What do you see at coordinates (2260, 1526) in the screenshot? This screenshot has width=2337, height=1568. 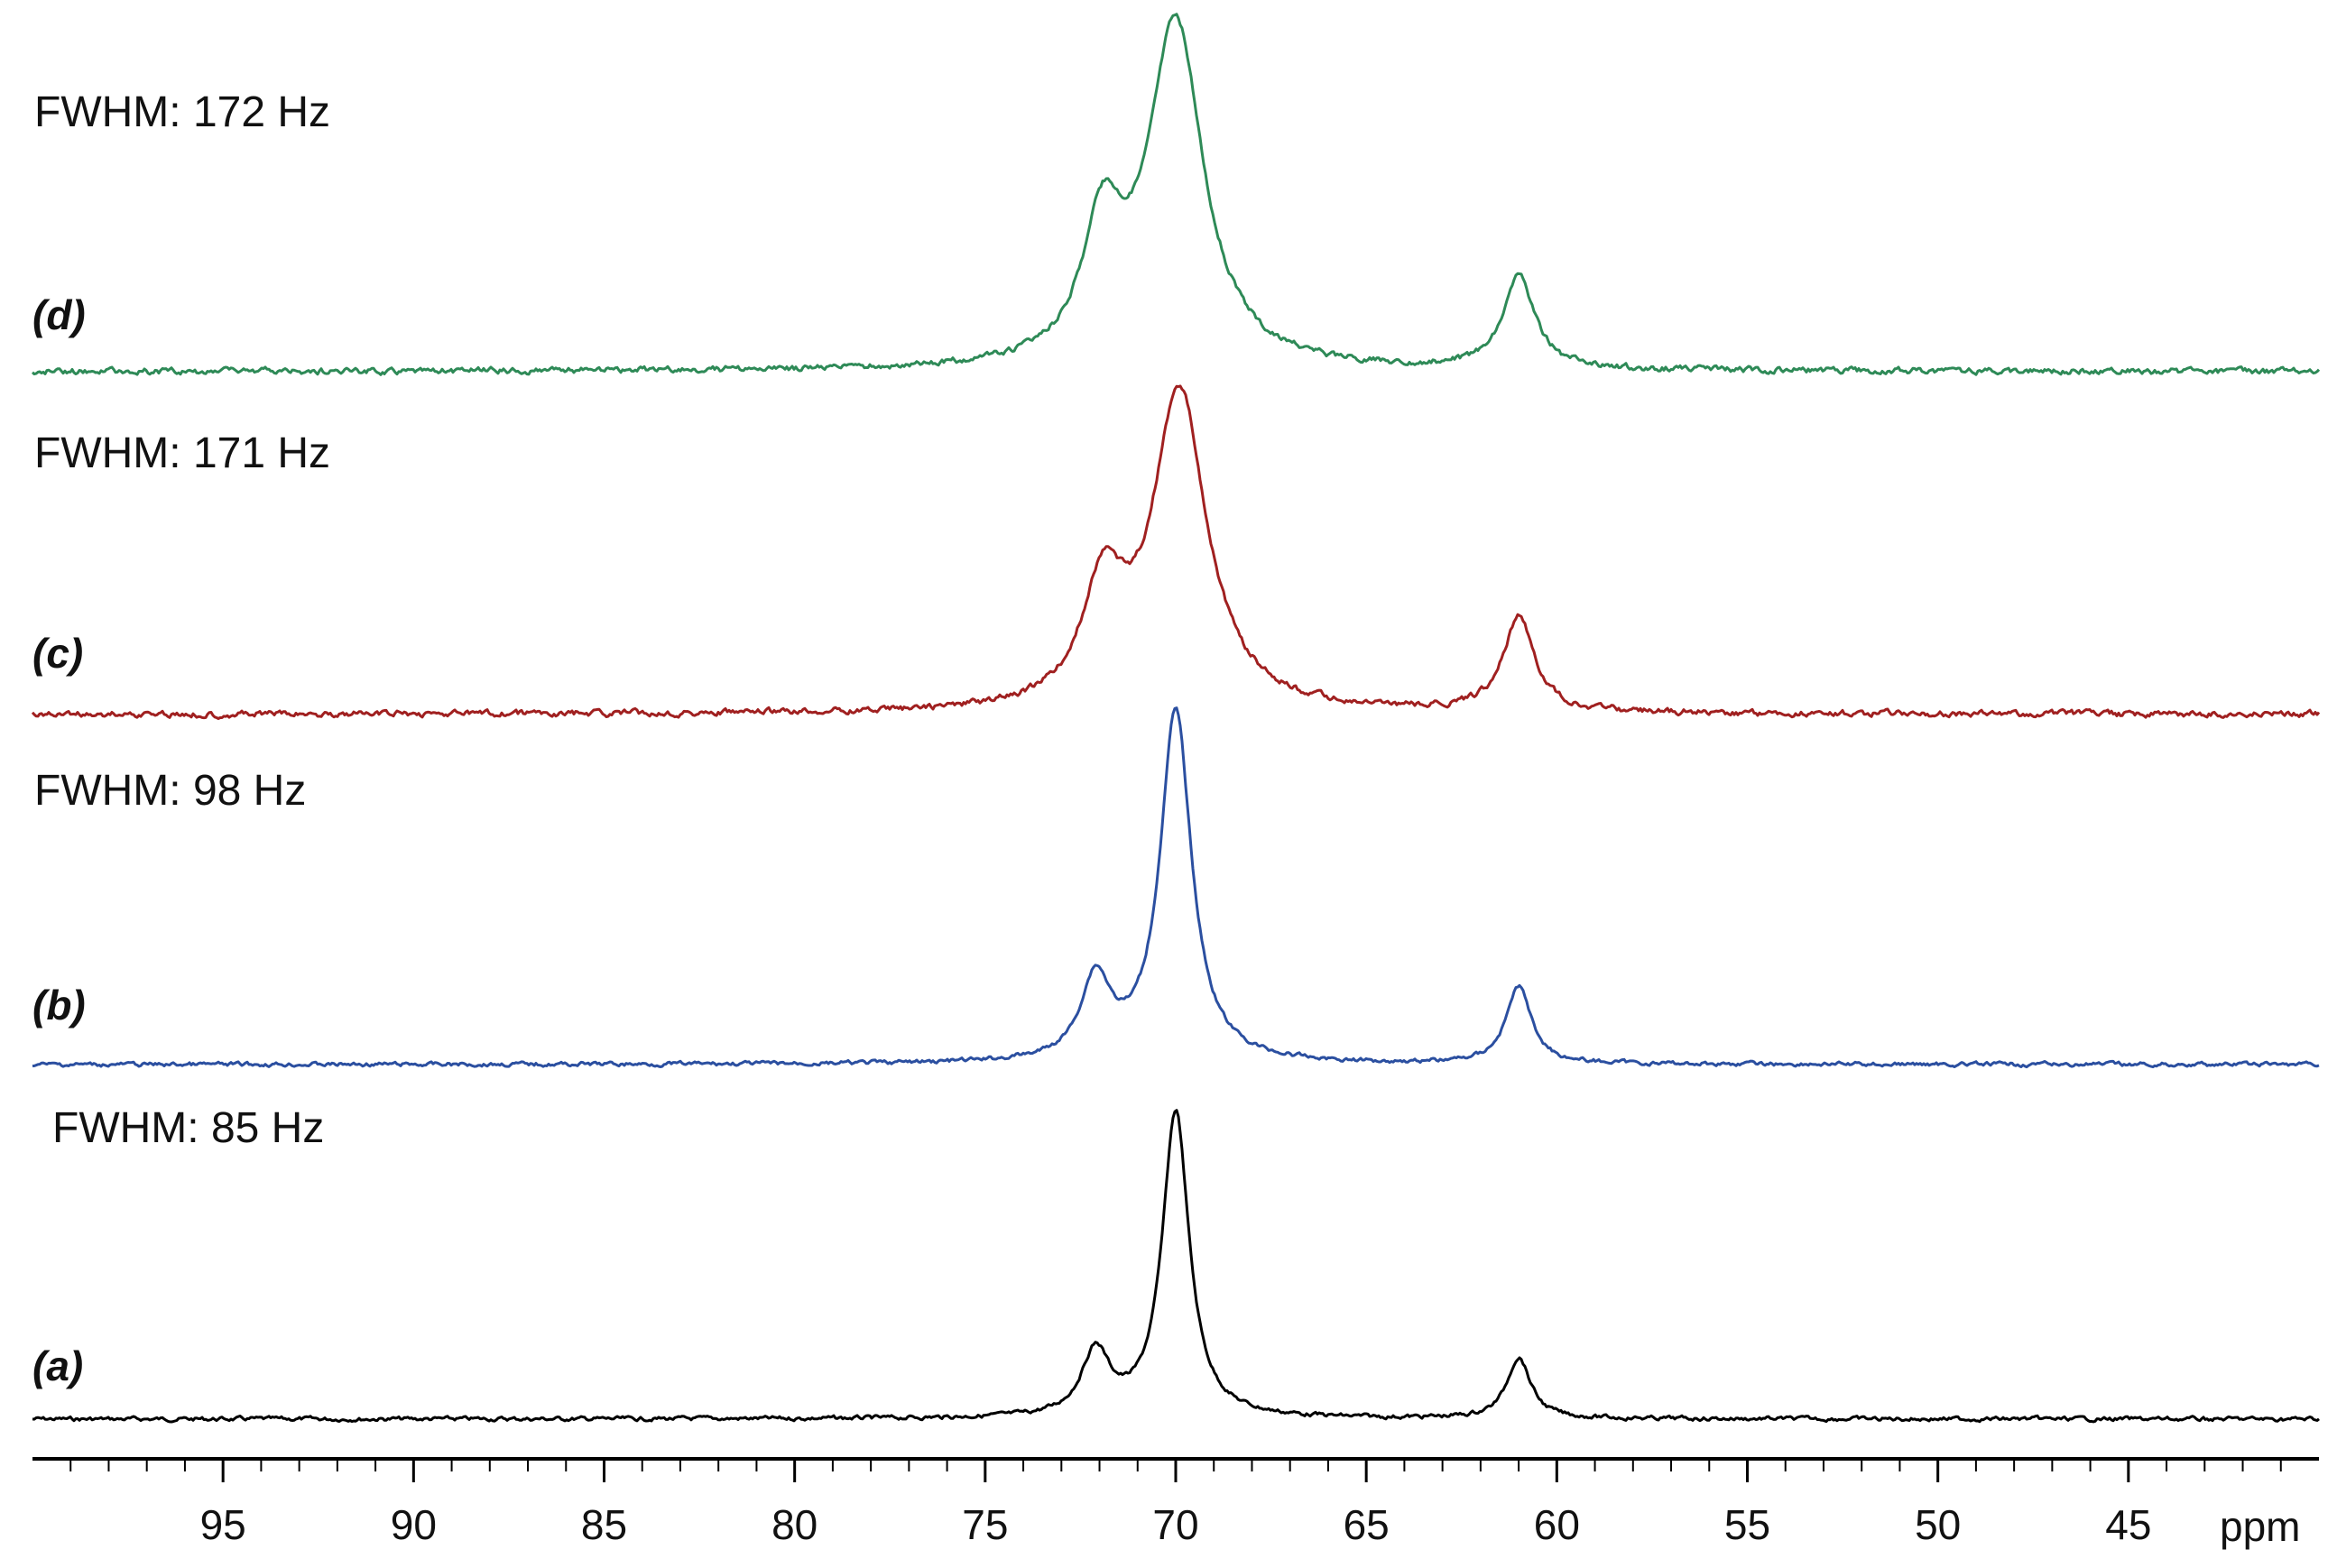 I see `x-axis-unit: ppm` at bounding box center [2260, 1526].